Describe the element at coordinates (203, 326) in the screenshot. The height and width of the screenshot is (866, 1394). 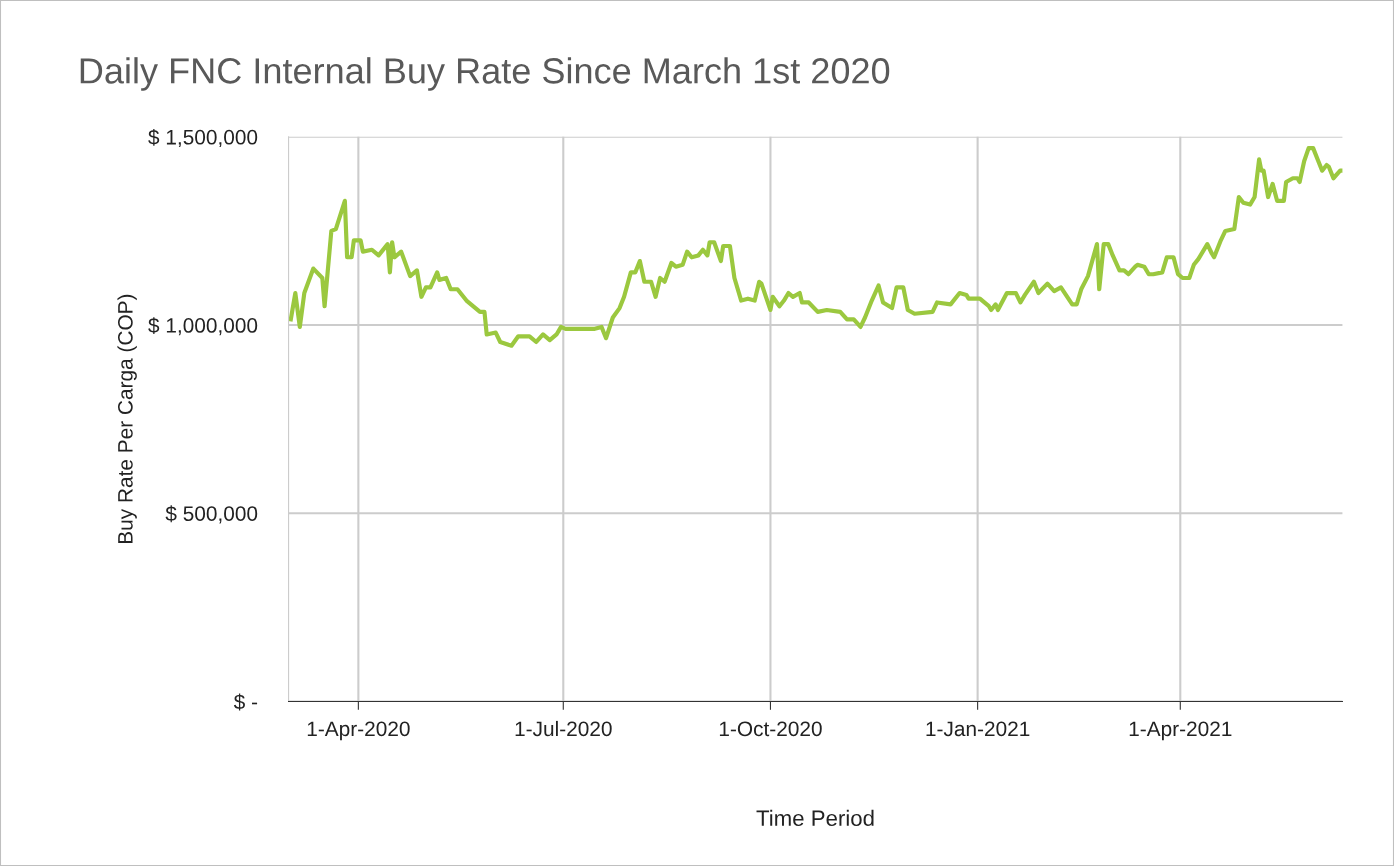
I see `y-tick-label: $ 1,000,000` at that location.